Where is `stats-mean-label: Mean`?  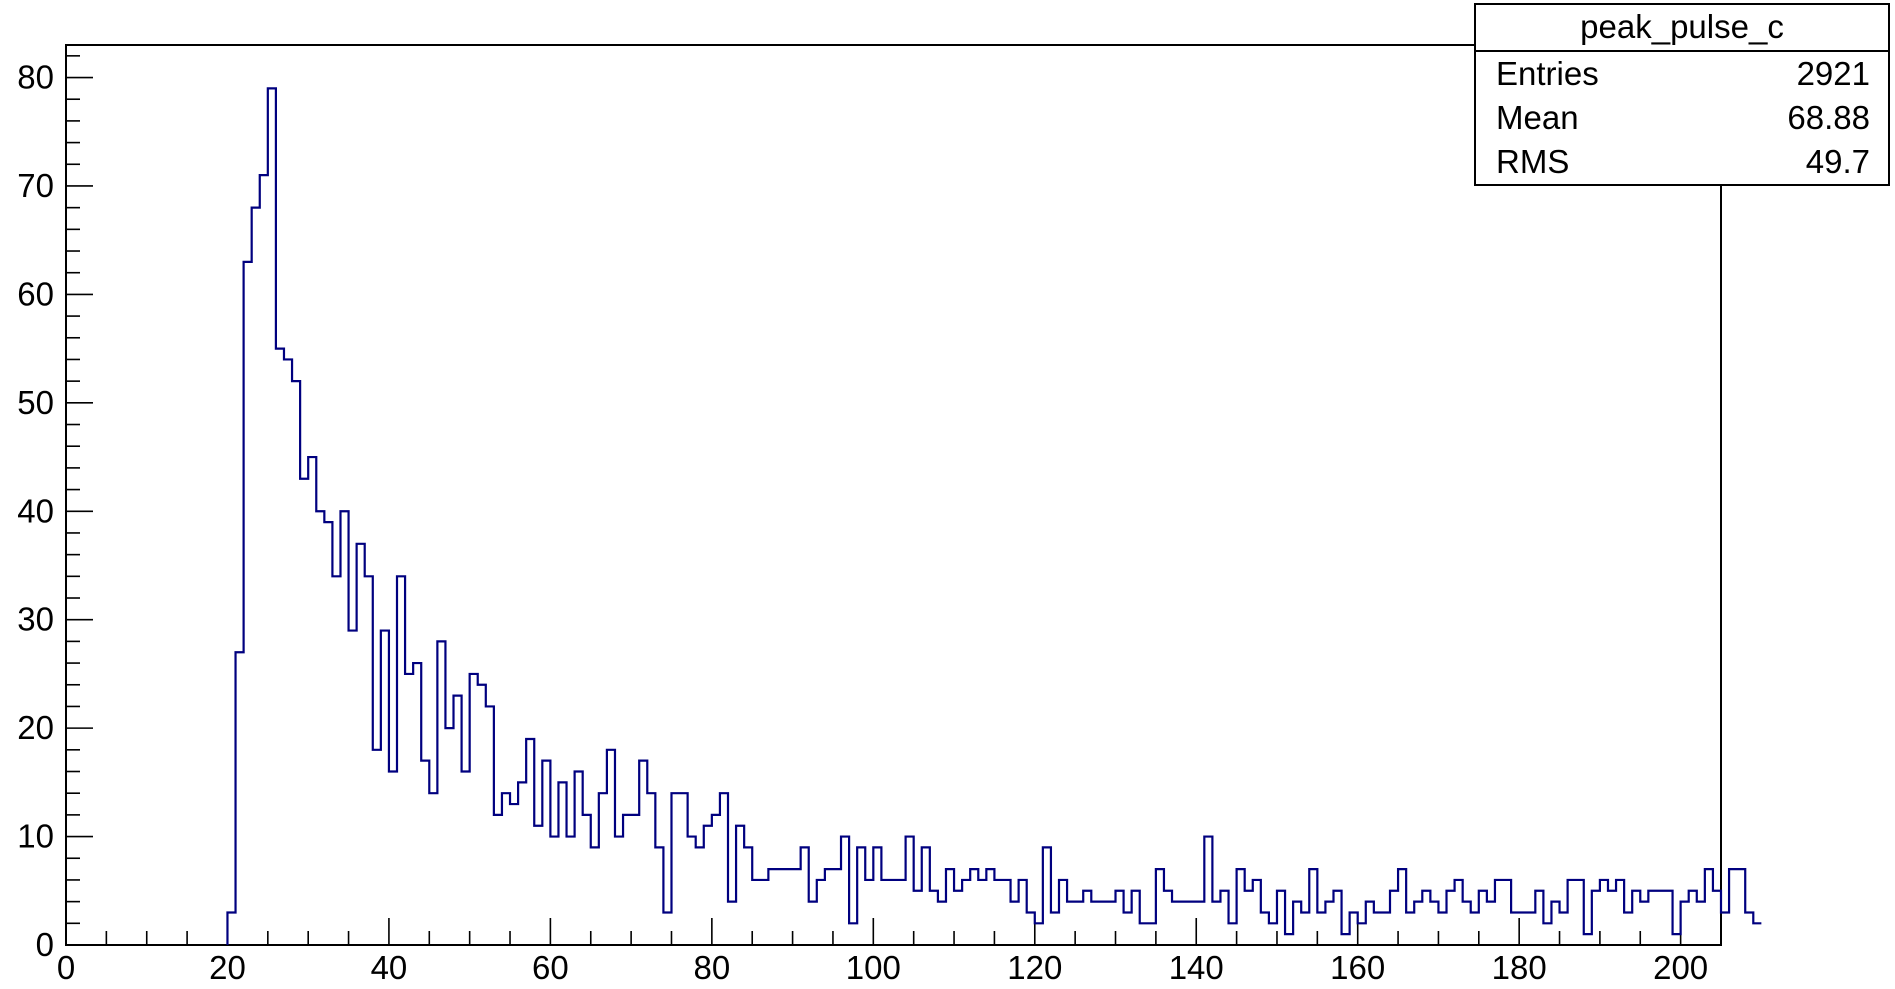 stats-mean-label: Mean is located at coordinates (1537, 117).